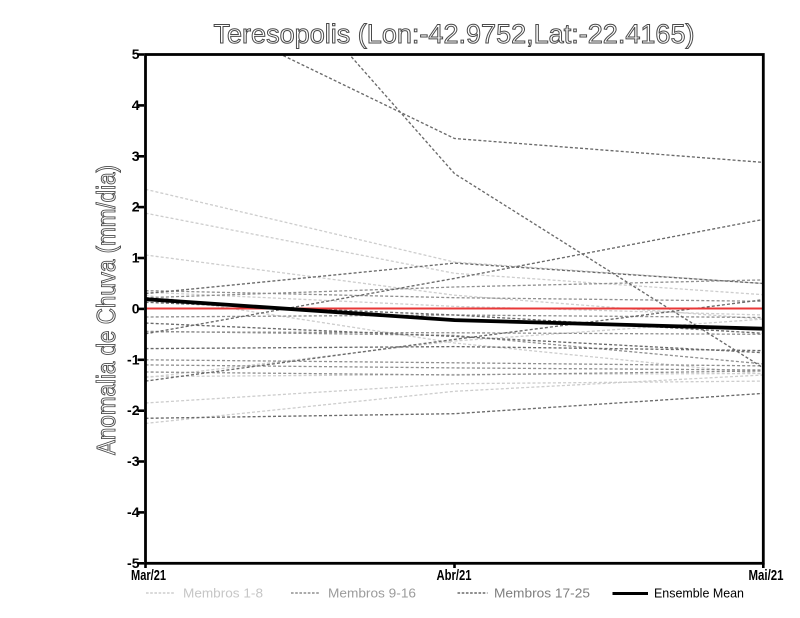 The image size is (800, 618). What do you see at coordinates (136, 54) in the screenshot?
I see `svg-text: 5` at bounding box center [136, 54].